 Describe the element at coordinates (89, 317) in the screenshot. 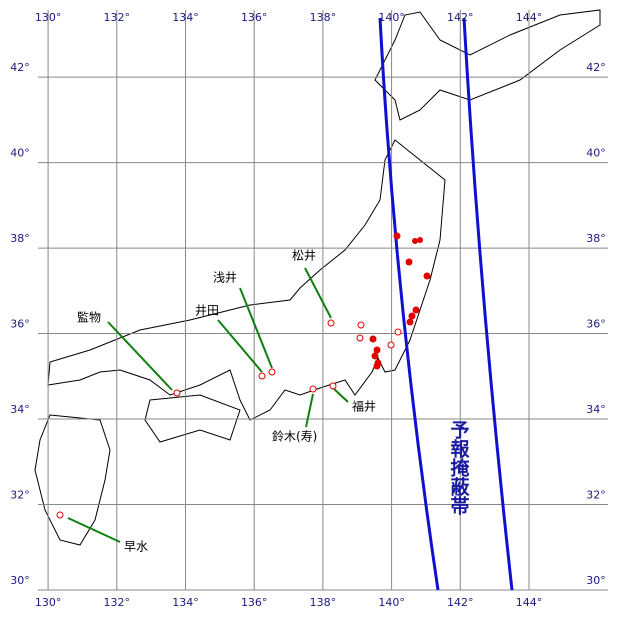

I see `observer-label: 監物` at that location.